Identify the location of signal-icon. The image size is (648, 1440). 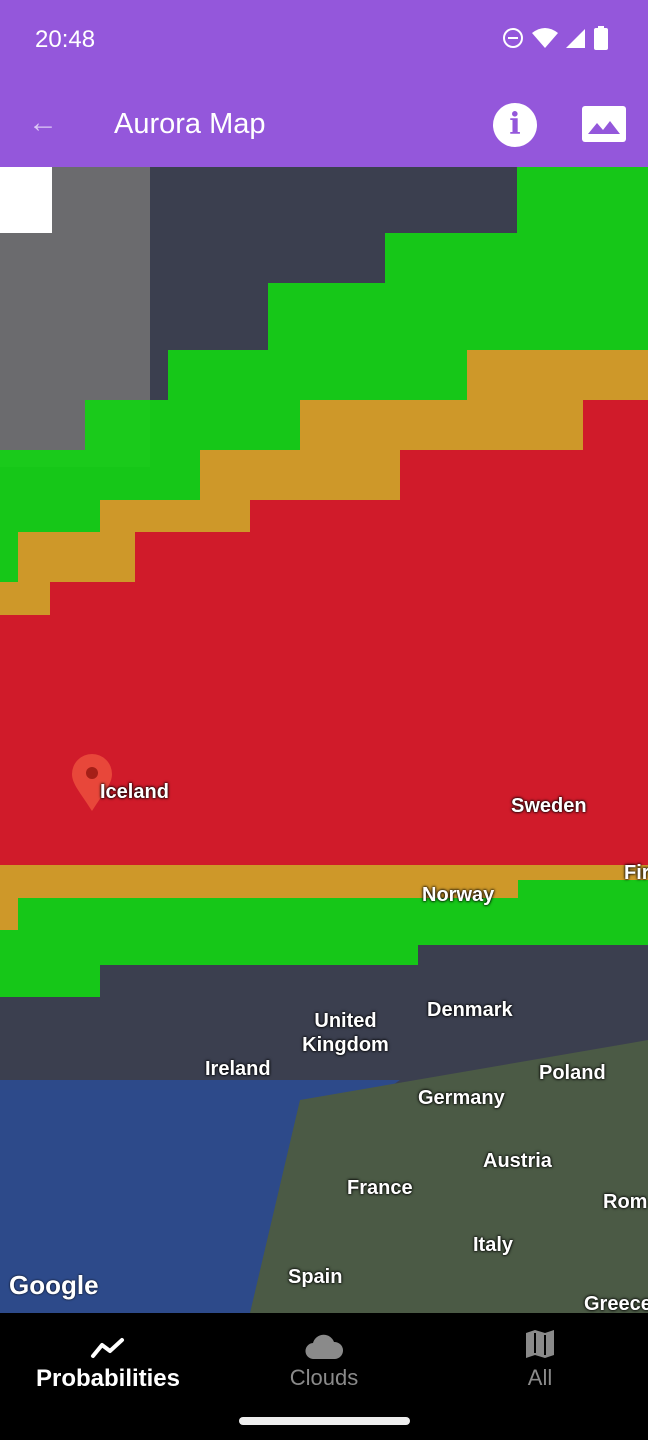
(575, 38).